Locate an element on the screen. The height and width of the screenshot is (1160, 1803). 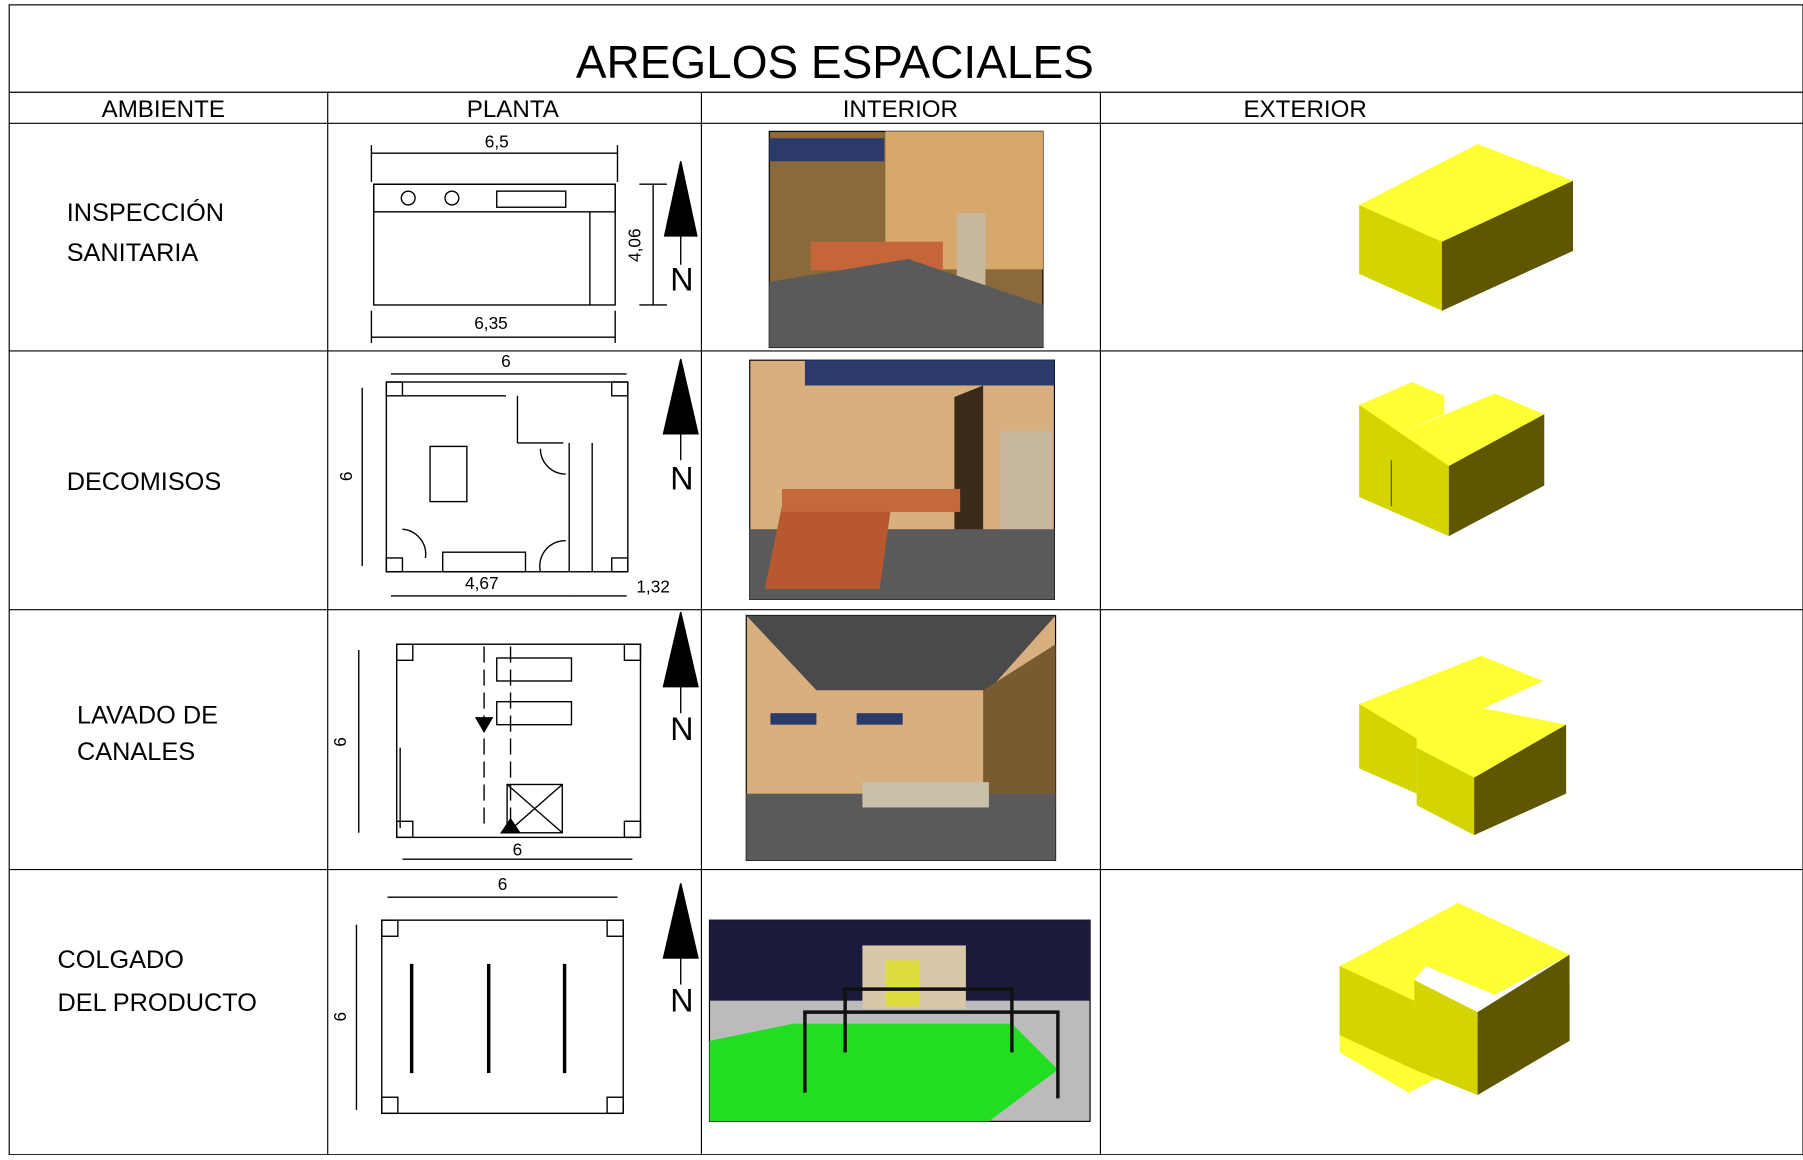
dimension: 4,67 is located at coordinates (482, 583).